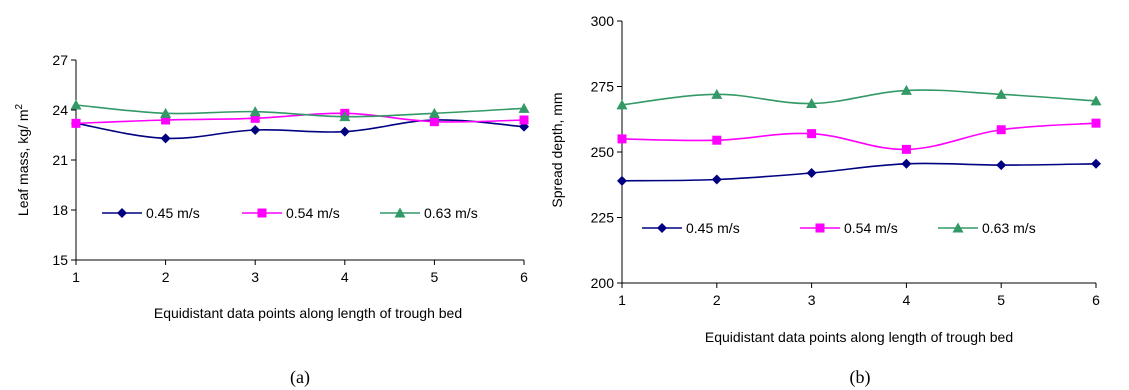 The image size is (1129, 390). What do you see at coordinates (557, 149) in the screenshot?
I see `y-axis-label: Spread depth, mm` at bounding box center [557, 149].